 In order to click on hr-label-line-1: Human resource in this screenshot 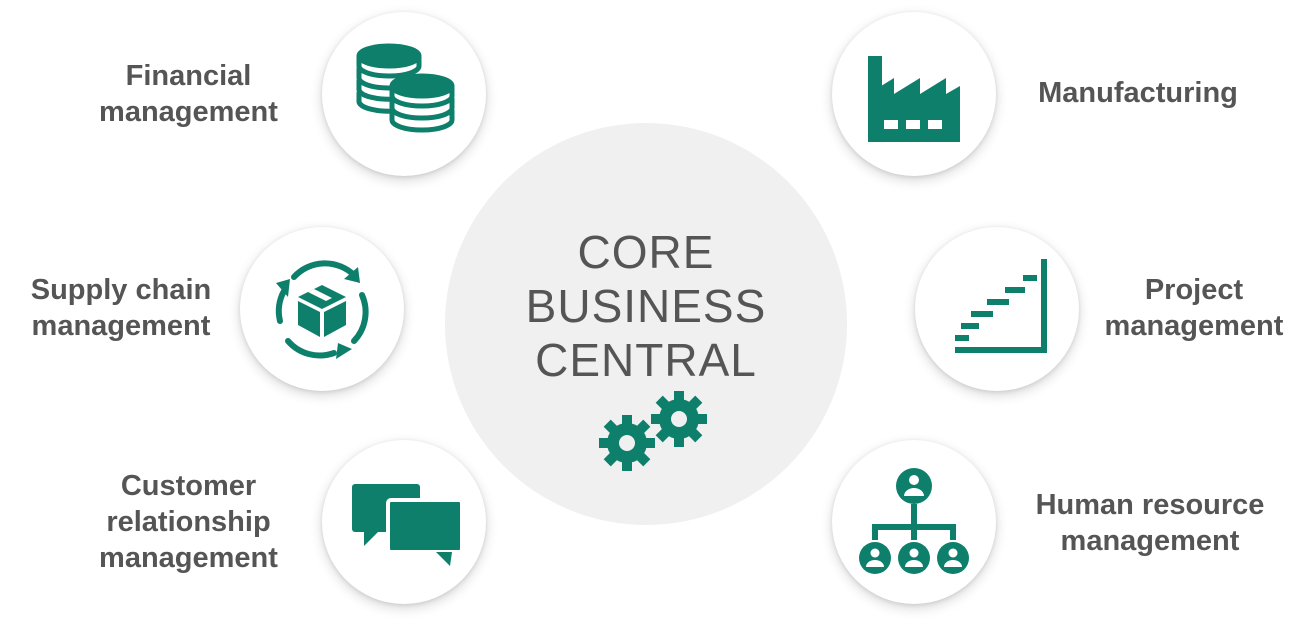, I will do `click(1150, 505)`.